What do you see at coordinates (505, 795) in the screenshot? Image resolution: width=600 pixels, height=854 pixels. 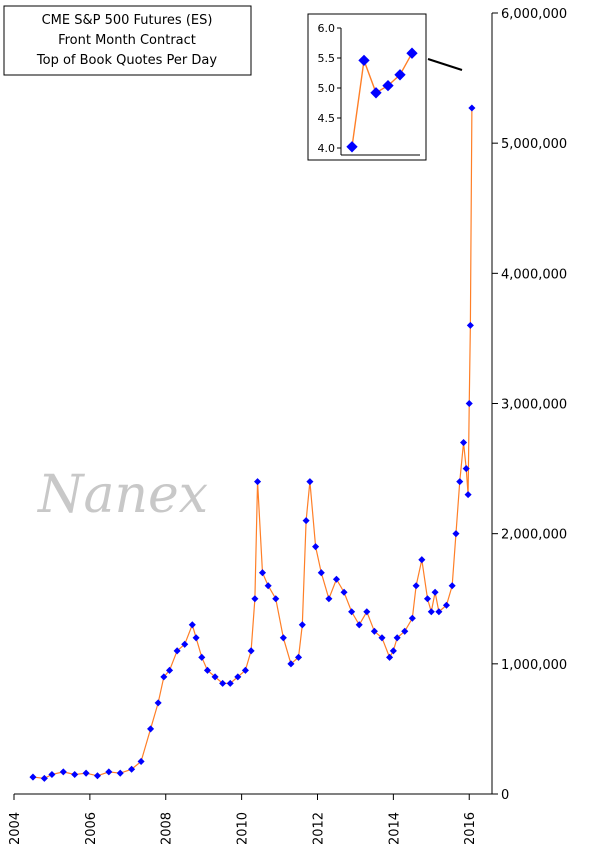 I see `y-tick-label: 0` at bounding box center [505, 795].